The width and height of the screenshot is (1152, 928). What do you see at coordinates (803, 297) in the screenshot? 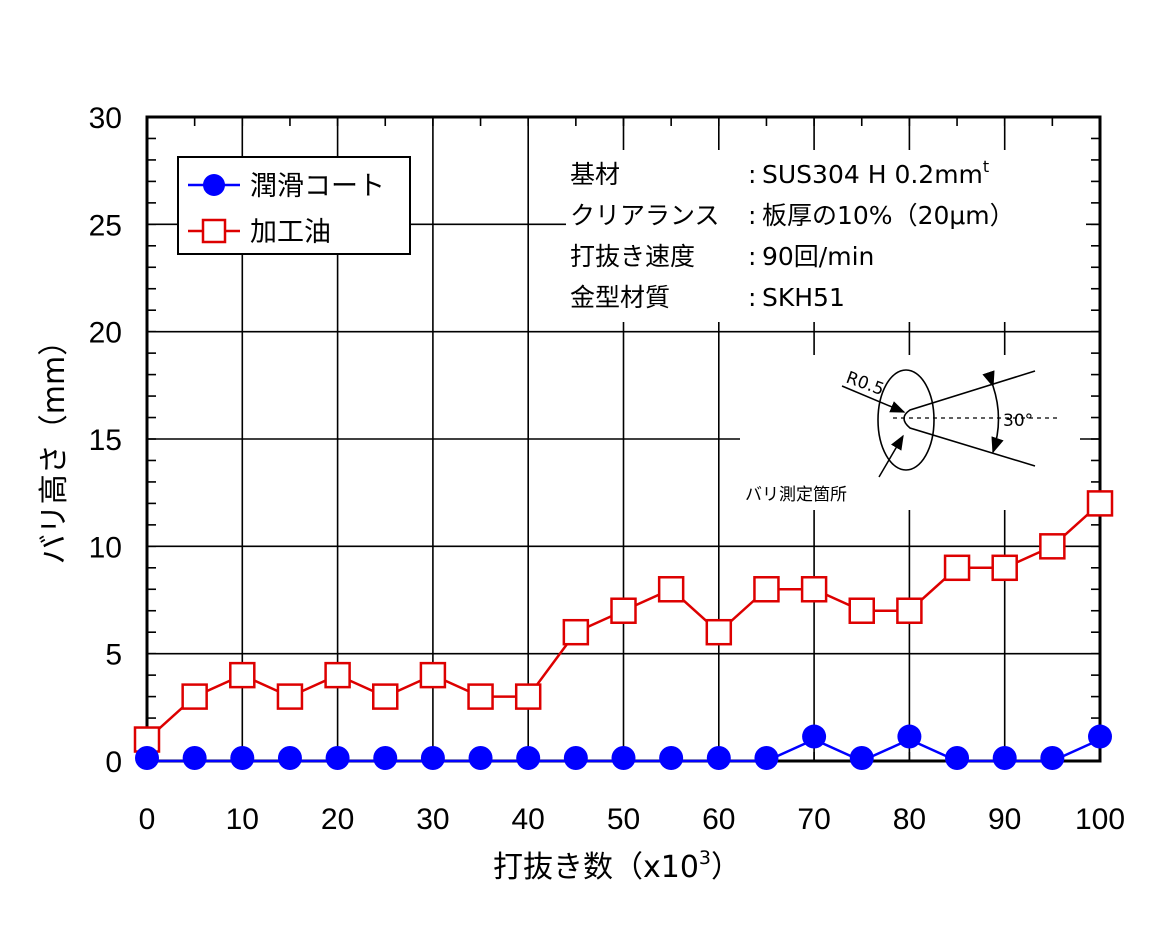
I see `condition-value-die-material: SKH51` at bounding box center [803, 297].